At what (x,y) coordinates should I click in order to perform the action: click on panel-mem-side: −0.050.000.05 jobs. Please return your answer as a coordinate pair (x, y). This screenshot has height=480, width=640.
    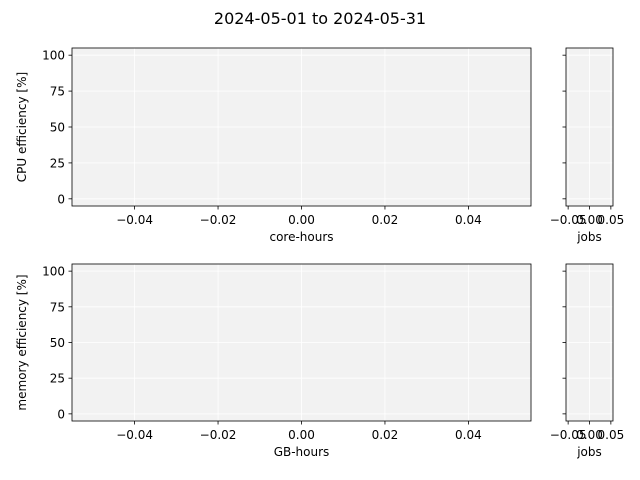
    Looking at the image, I should click on (587, 361).